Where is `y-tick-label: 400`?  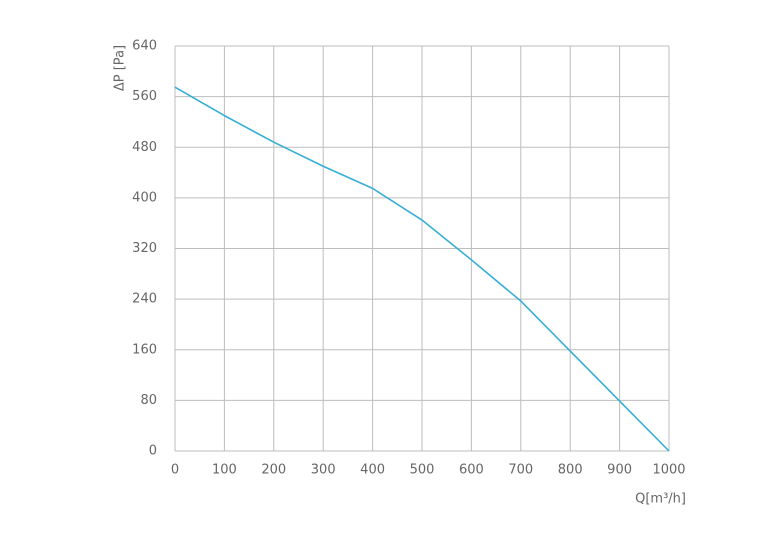
y-tick-label: 400 is located at coordinates (144, 197).